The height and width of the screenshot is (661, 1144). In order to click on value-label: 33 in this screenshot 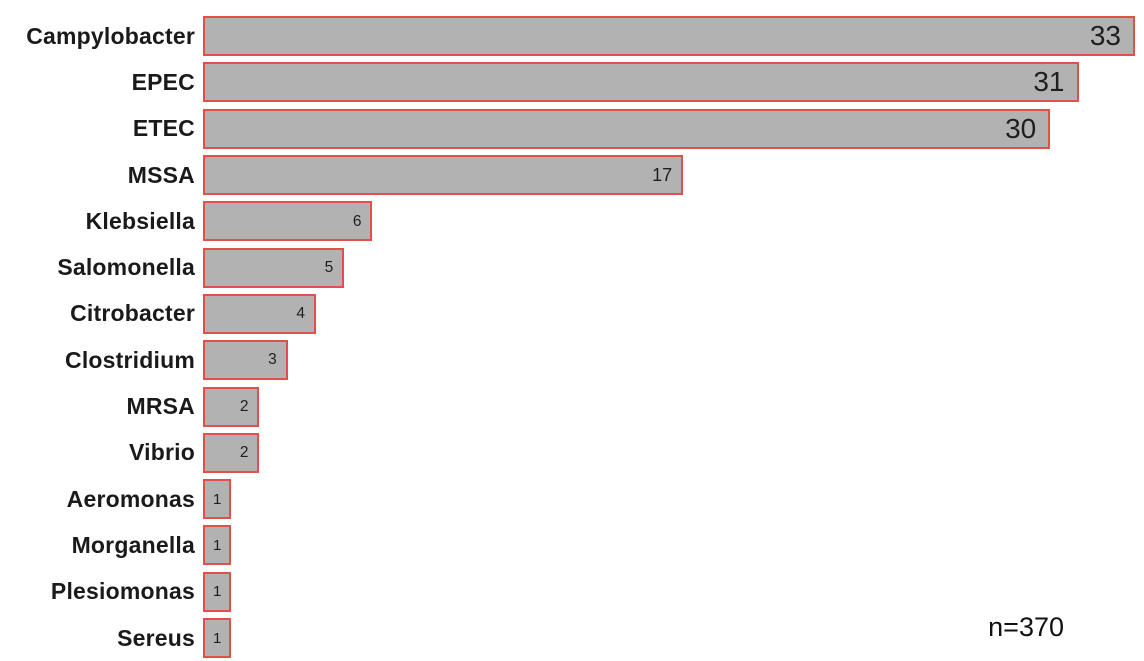, I will do `click(1105, 36)`.